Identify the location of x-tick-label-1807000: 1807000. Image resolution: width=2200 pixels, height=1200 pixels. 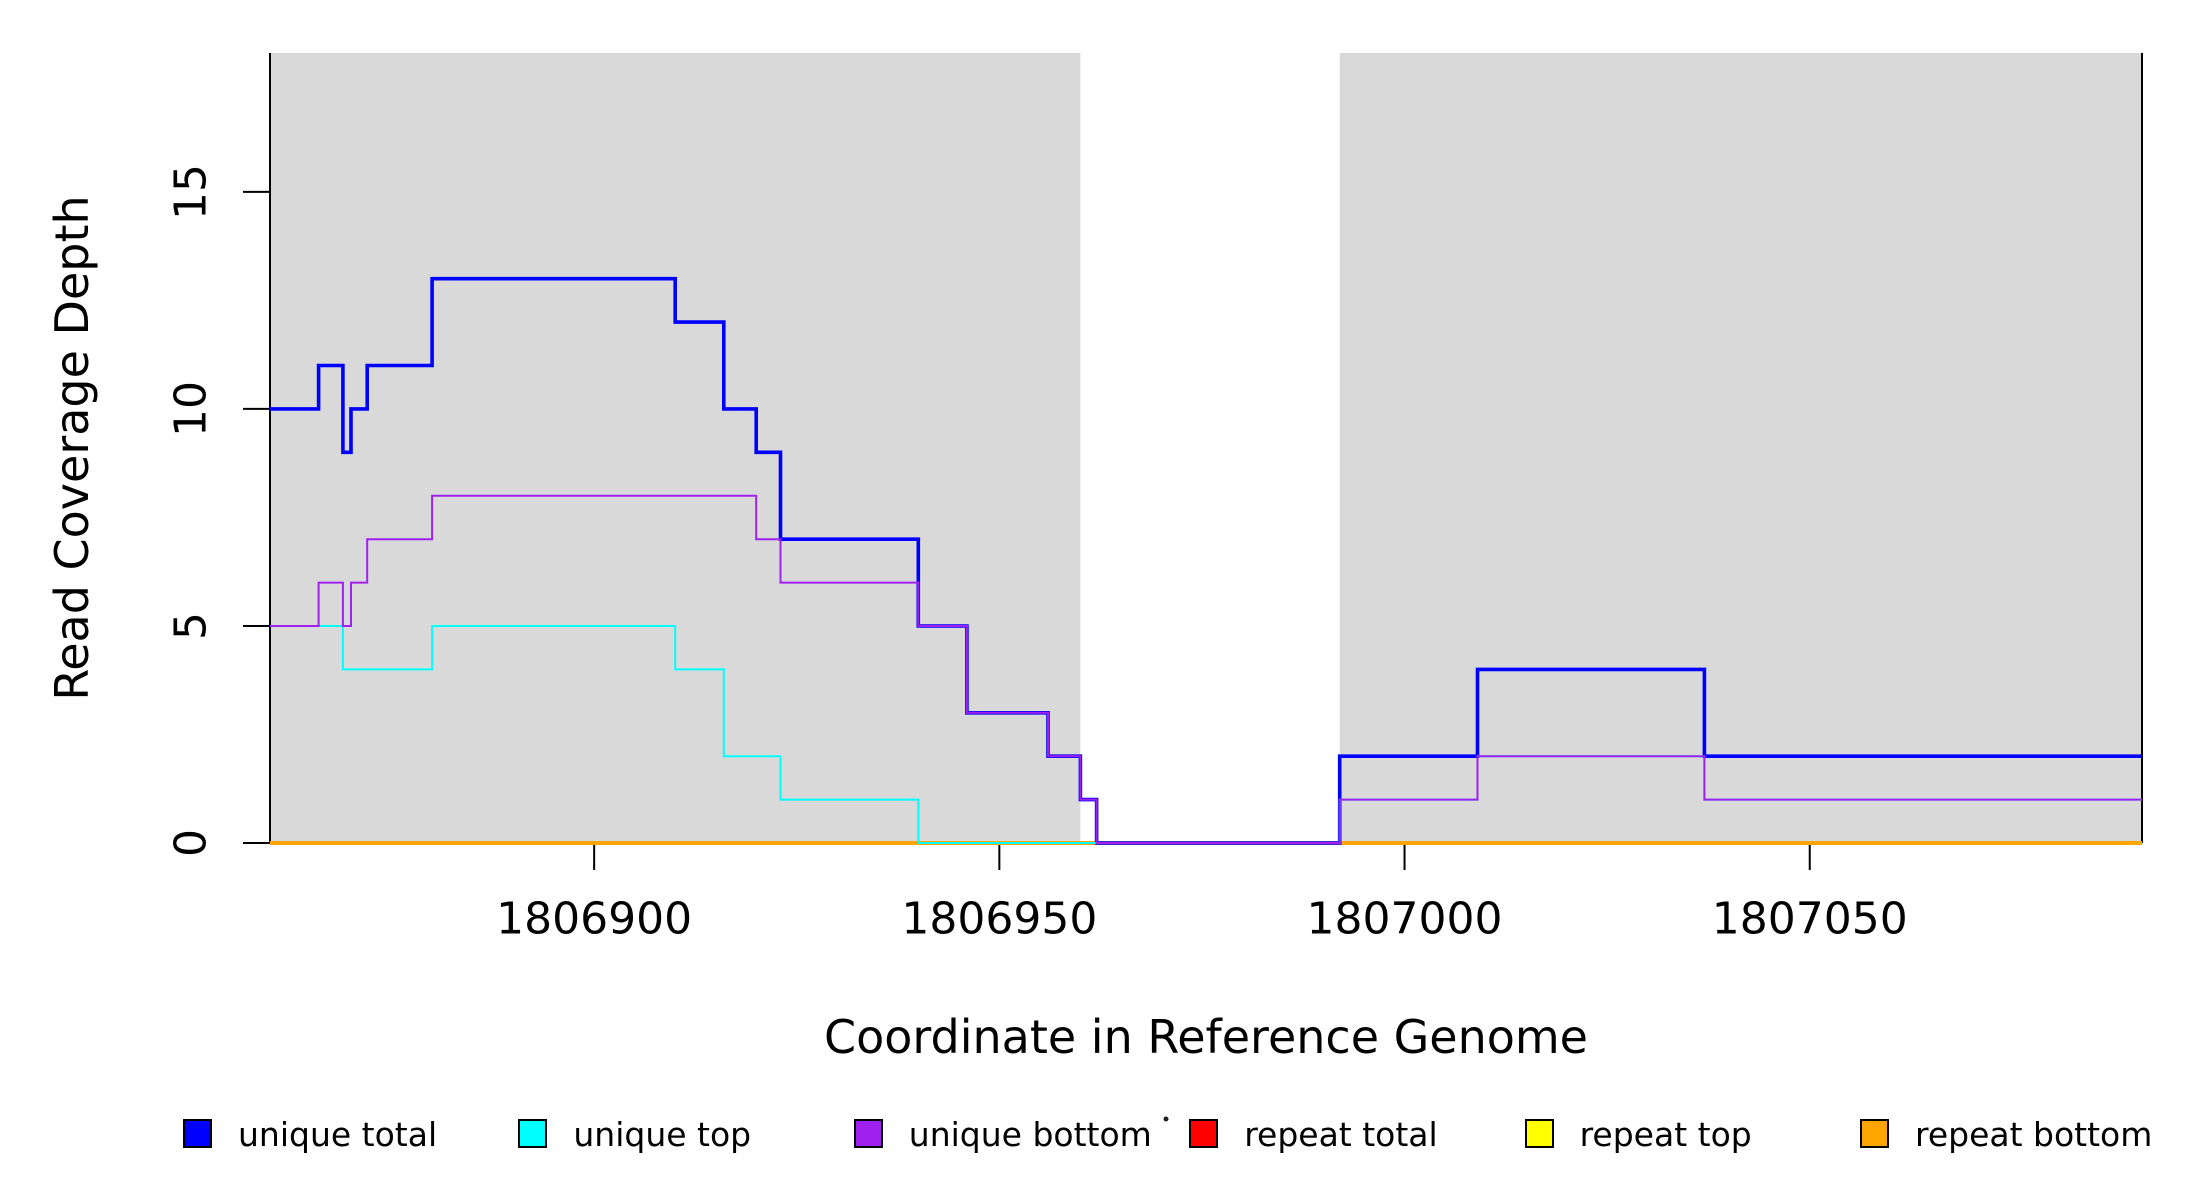
(1404, 919).